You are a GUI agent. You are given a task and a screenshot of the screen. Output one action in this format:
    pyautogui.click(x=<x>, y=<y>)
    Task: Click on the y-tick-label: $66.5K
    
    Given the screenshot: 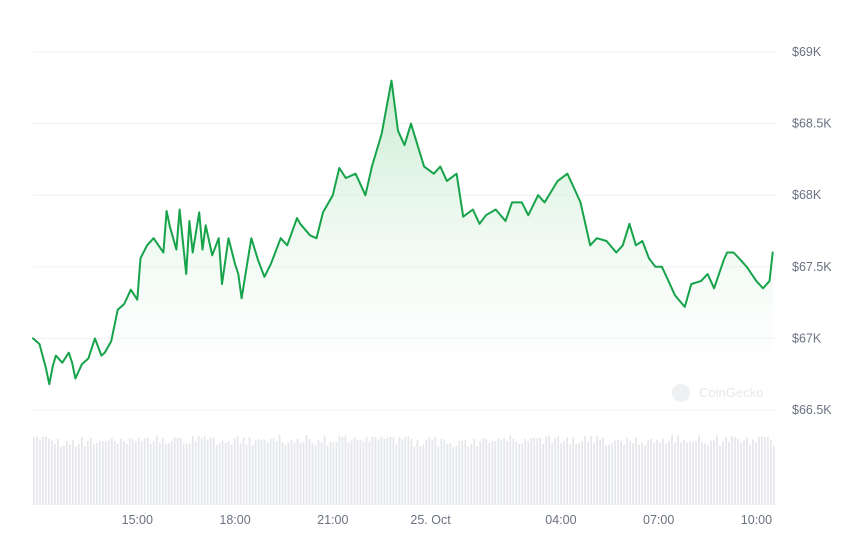 What is the action you would take?
    pyautogui.click(x=812, y=410)
    